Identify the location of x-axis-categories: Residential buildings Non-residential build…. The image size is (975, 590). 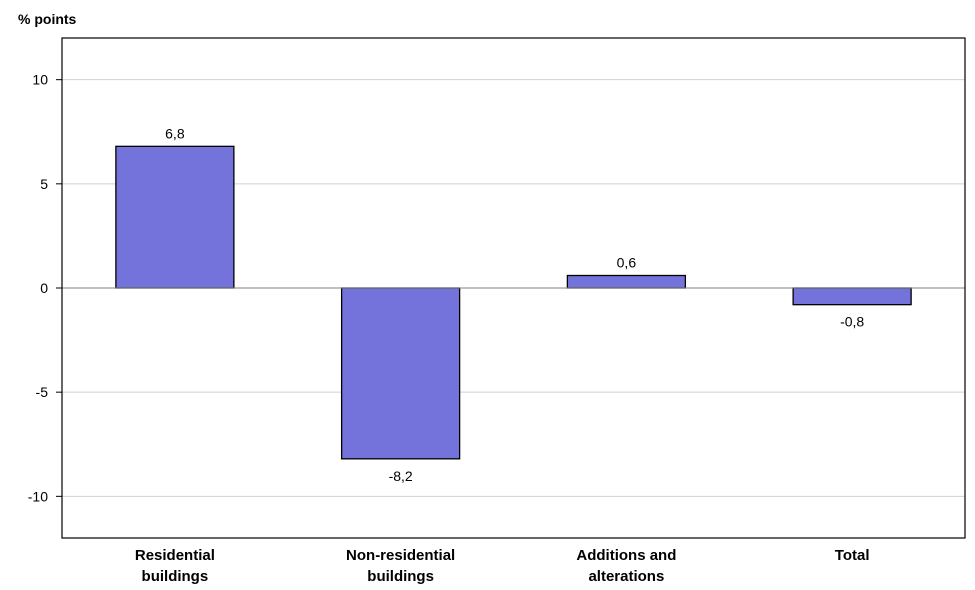
(502, 566).